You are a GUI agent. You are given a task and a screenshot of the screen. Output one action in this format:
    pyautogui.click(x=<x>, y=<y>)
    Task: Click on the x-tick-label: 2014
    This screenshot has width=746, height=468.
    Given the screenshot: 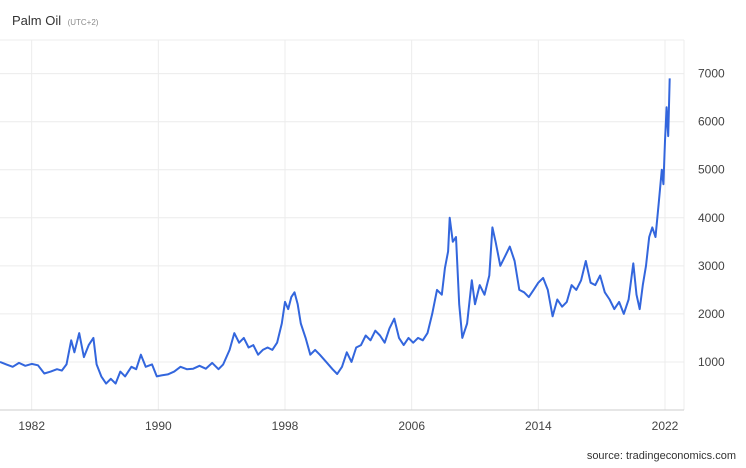 What is the action you would take?
    pyautogui.click(x=538, y=426)
    